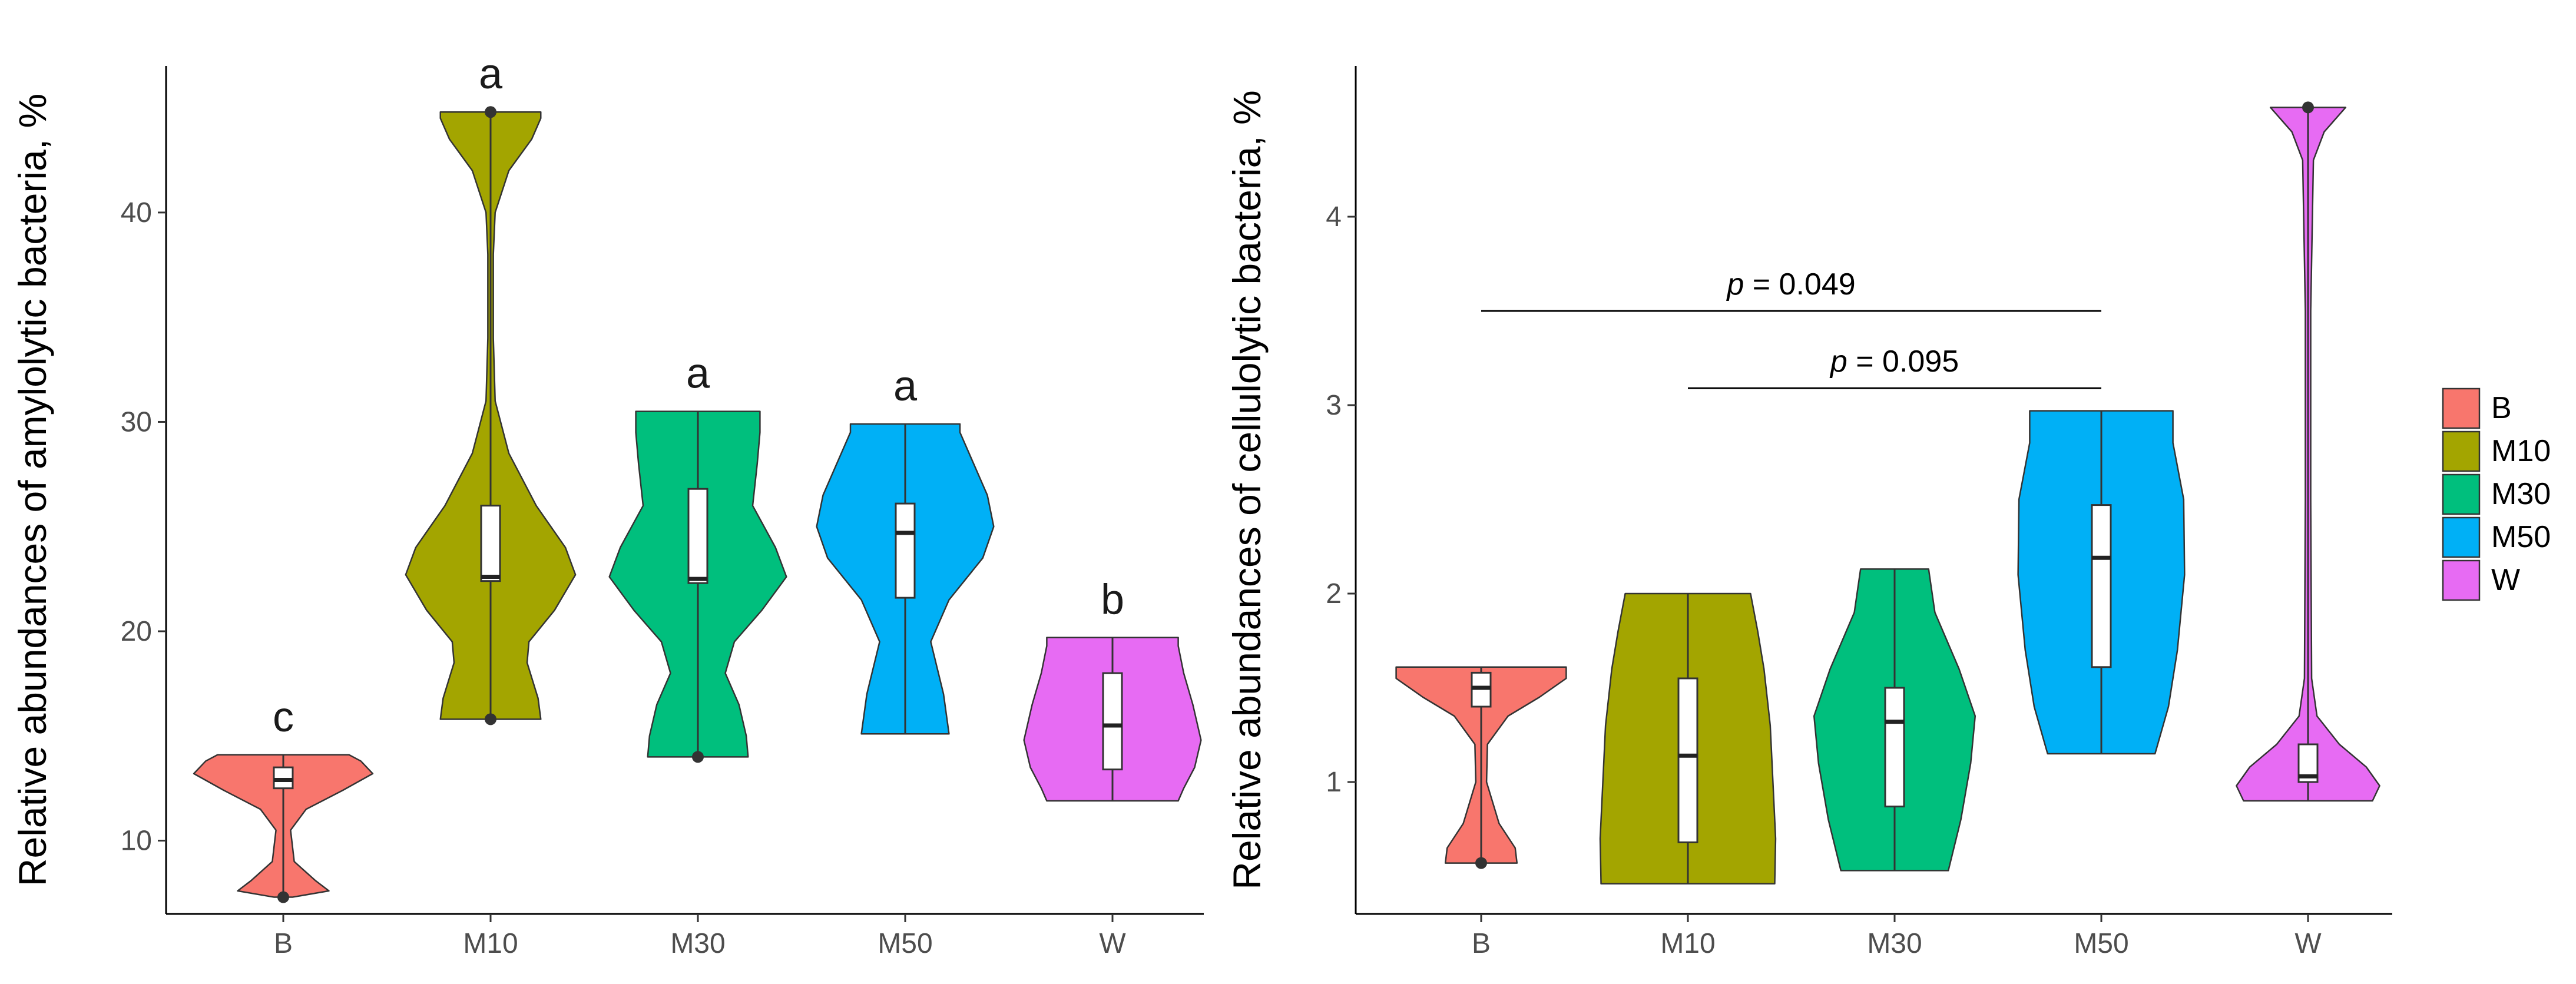  What do you see at coordinates (136, 631) in the screenshot?
I see `y-tick-label: 20` at bounding box center [136, 631].